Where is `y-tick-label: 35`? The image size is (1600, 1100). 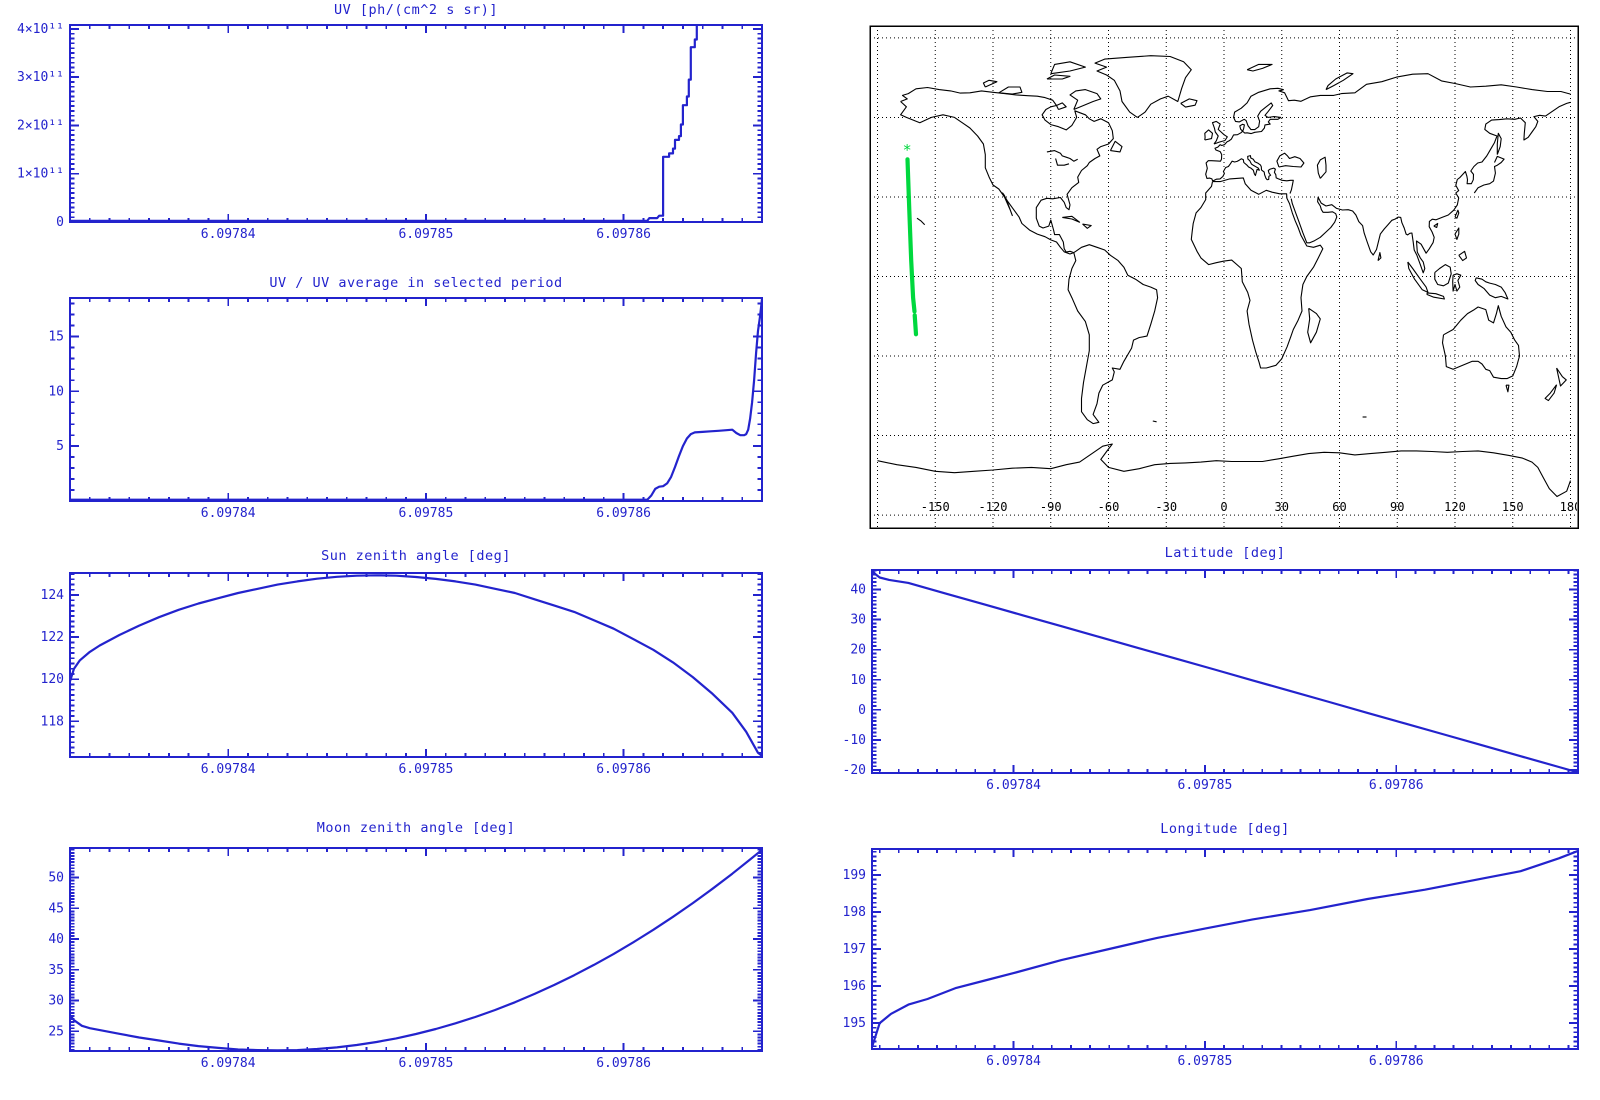 y-tick-label: 35 is located at coordinates (56, 970).